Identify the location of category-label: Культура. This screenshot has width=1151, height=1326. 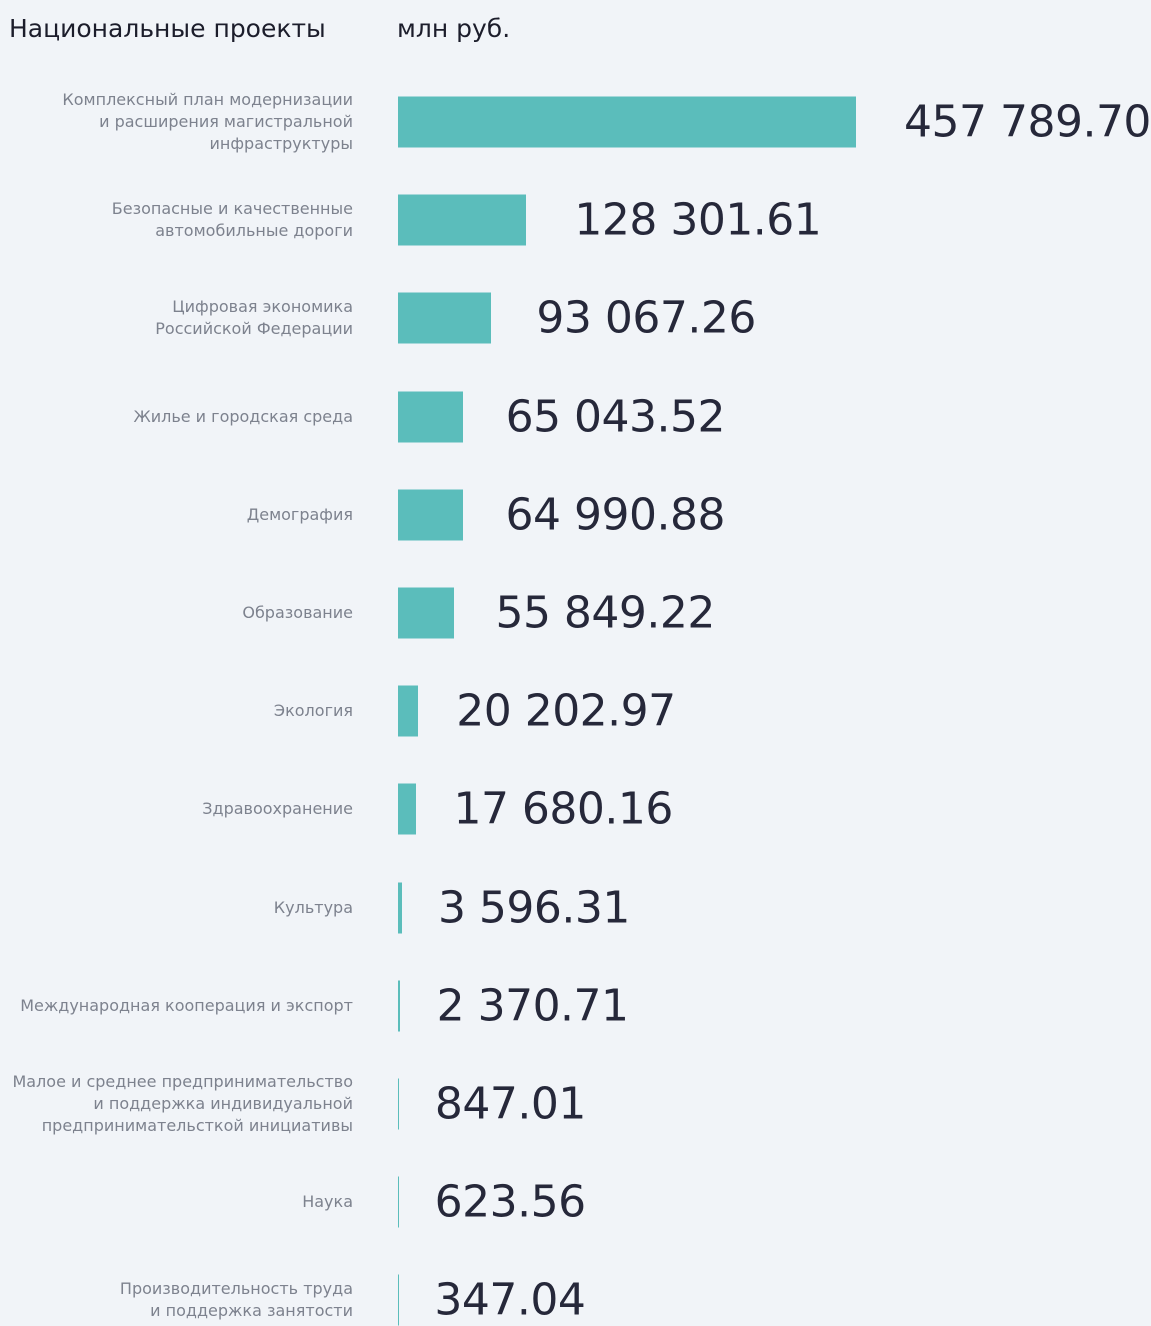
(176, 908).